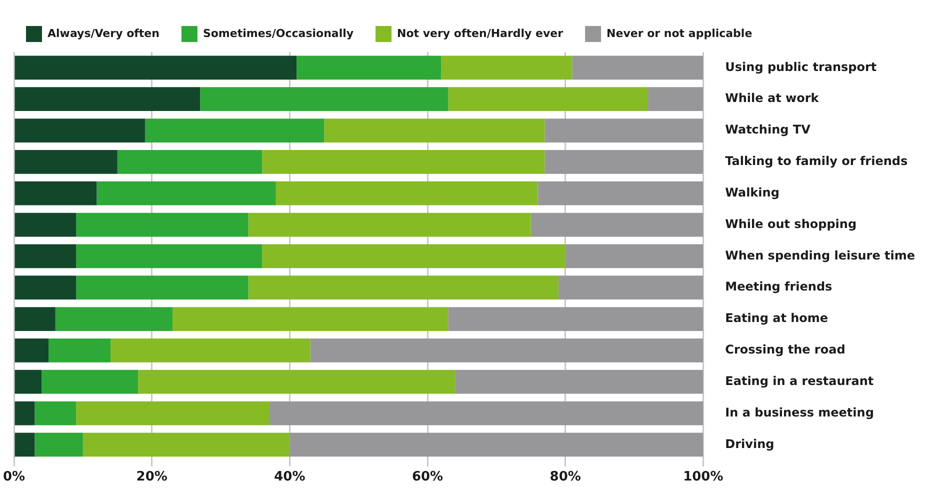 This screenshot has width=933, height=490. I want to click on x-tick-label: 0%, so click(14, 477).